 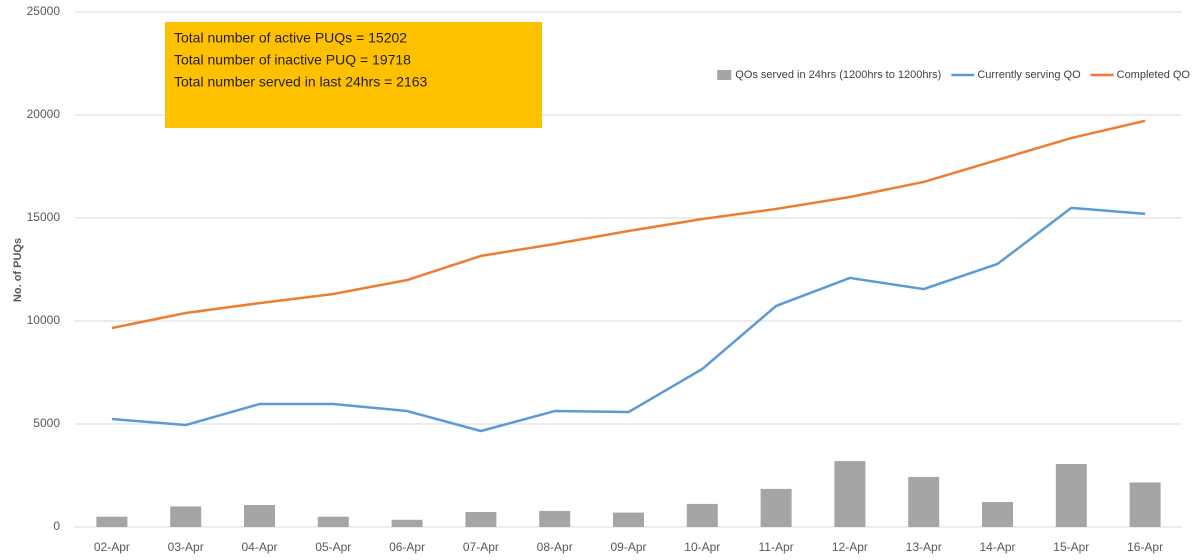 What do you see at coordinates (56, 526) in the screenshot?
I see `y-tick-label: 0` at bounding box center [56, 526].